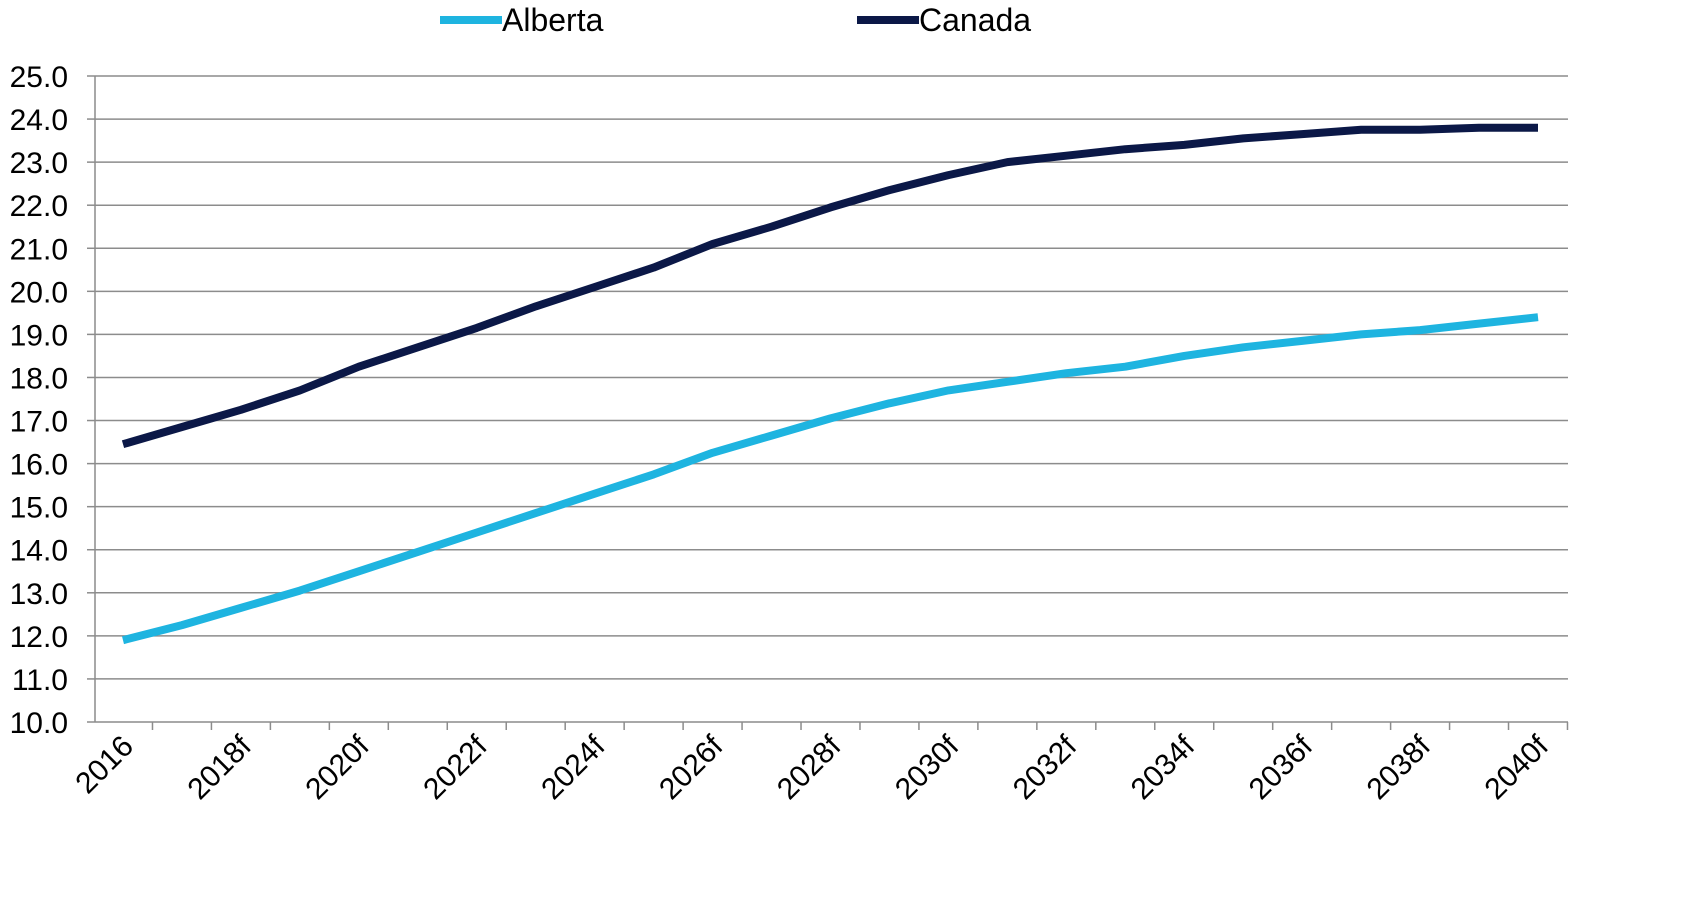 The width and height of the screenshot is (1706, 897). I want to click on legend-swatch-alberta, so click(471, 20).